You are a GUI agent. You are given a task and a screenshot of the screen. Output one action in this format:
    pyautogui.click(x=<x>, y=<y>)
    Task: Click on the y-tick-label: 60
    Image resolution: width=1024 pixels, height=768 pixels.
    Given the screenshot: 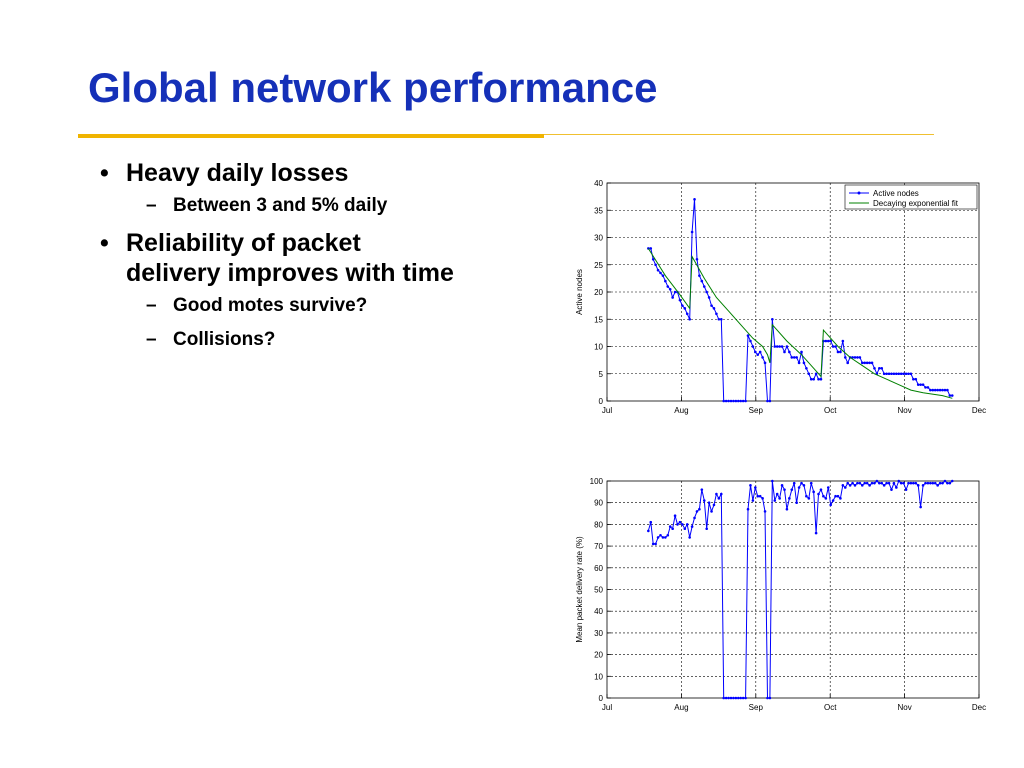 What is the action you would take?
    pyautogui.click(x=598, y=568)
    